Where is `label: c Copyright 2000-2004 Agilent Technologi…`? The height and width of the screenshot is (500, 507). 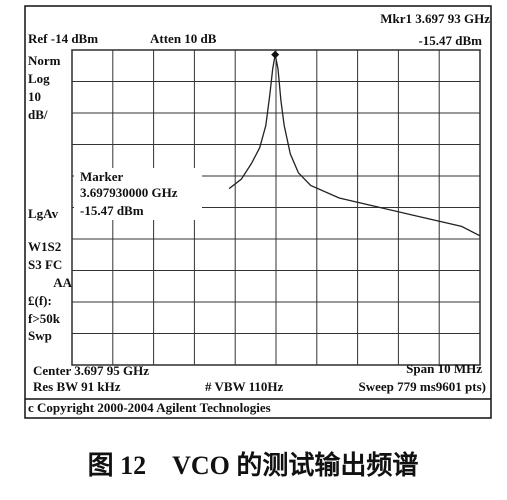
label: c Copyright 2000-2004 Agilent Technologi… is located at coordinates (149, 407).